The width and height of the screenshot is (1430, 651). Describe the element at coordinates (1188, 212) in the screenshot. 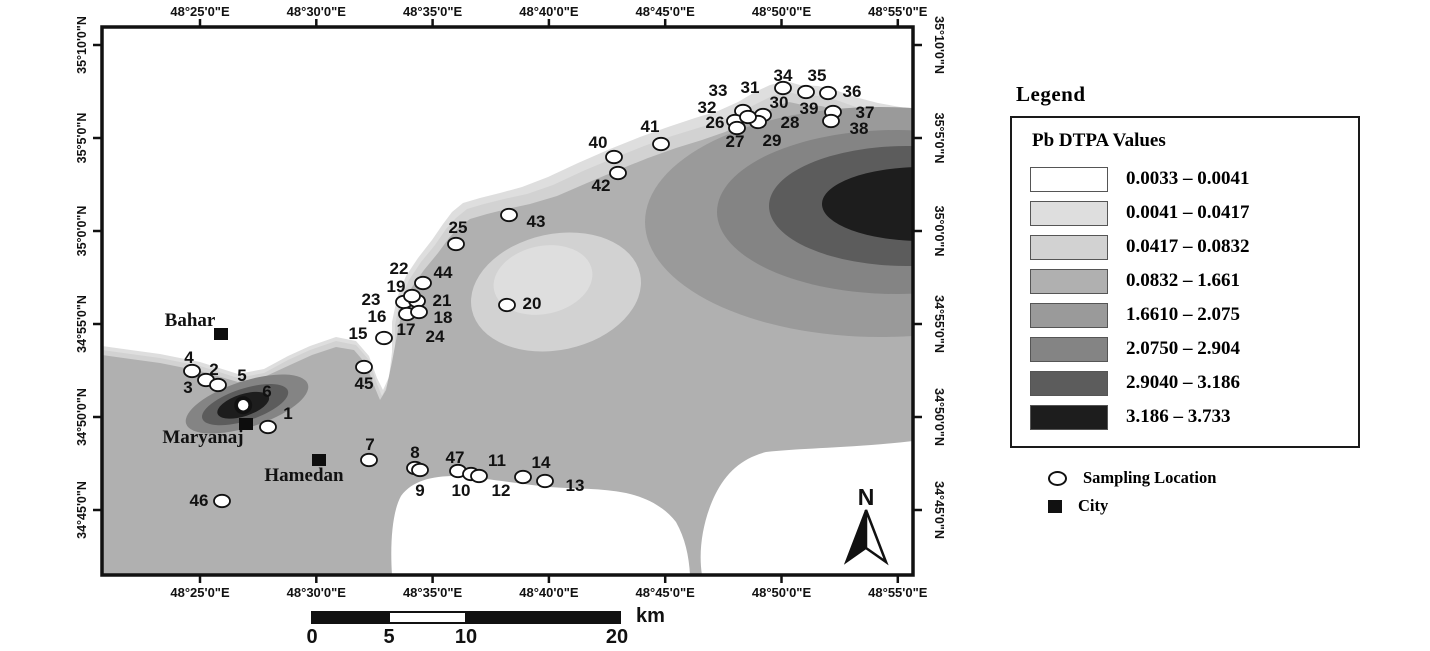

I see `legend-range-label: 0.0041 – 0.0417` at that location.